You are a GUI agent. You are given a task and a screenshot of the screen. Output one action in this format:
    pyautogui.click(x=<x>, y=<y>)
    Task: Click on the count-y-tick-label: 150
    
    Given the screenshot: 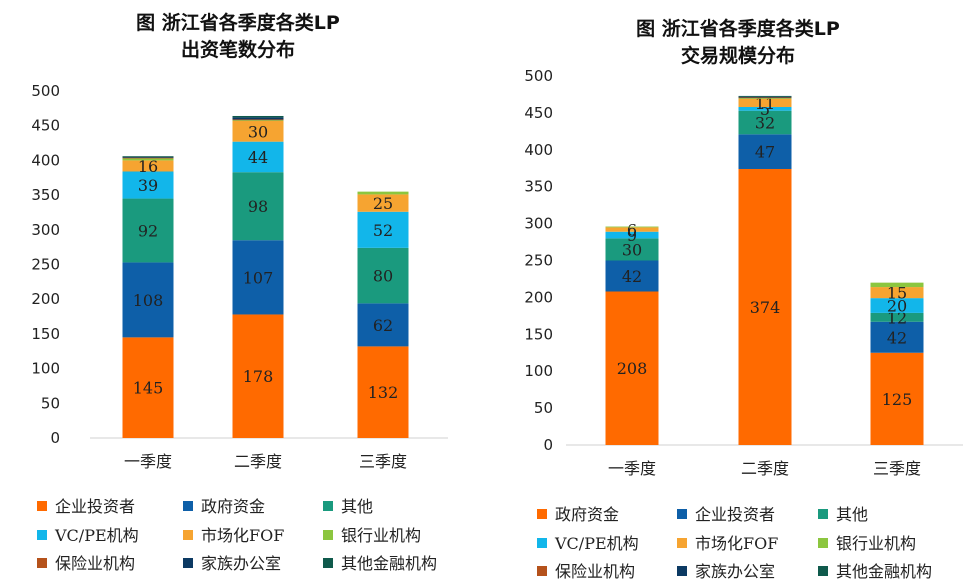 What is the action you would take?
    pyautogui.click(x=45, y=334)
    